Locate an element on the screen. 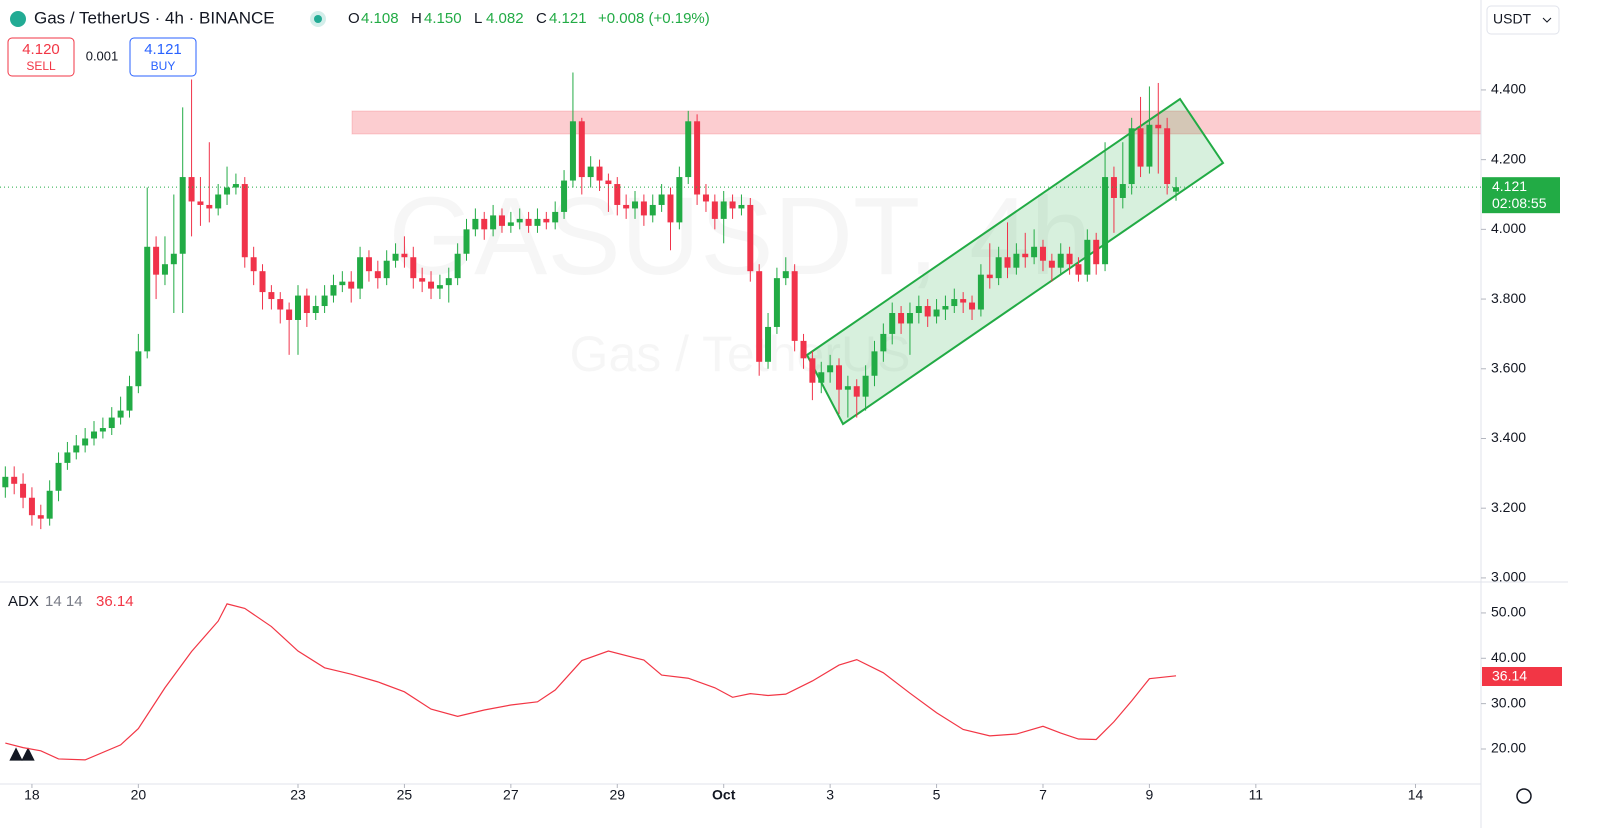 Image resolution: width=1600 pixels, height=833 pixels. buy-price: 4.121 is located at coordinates (163, 49).